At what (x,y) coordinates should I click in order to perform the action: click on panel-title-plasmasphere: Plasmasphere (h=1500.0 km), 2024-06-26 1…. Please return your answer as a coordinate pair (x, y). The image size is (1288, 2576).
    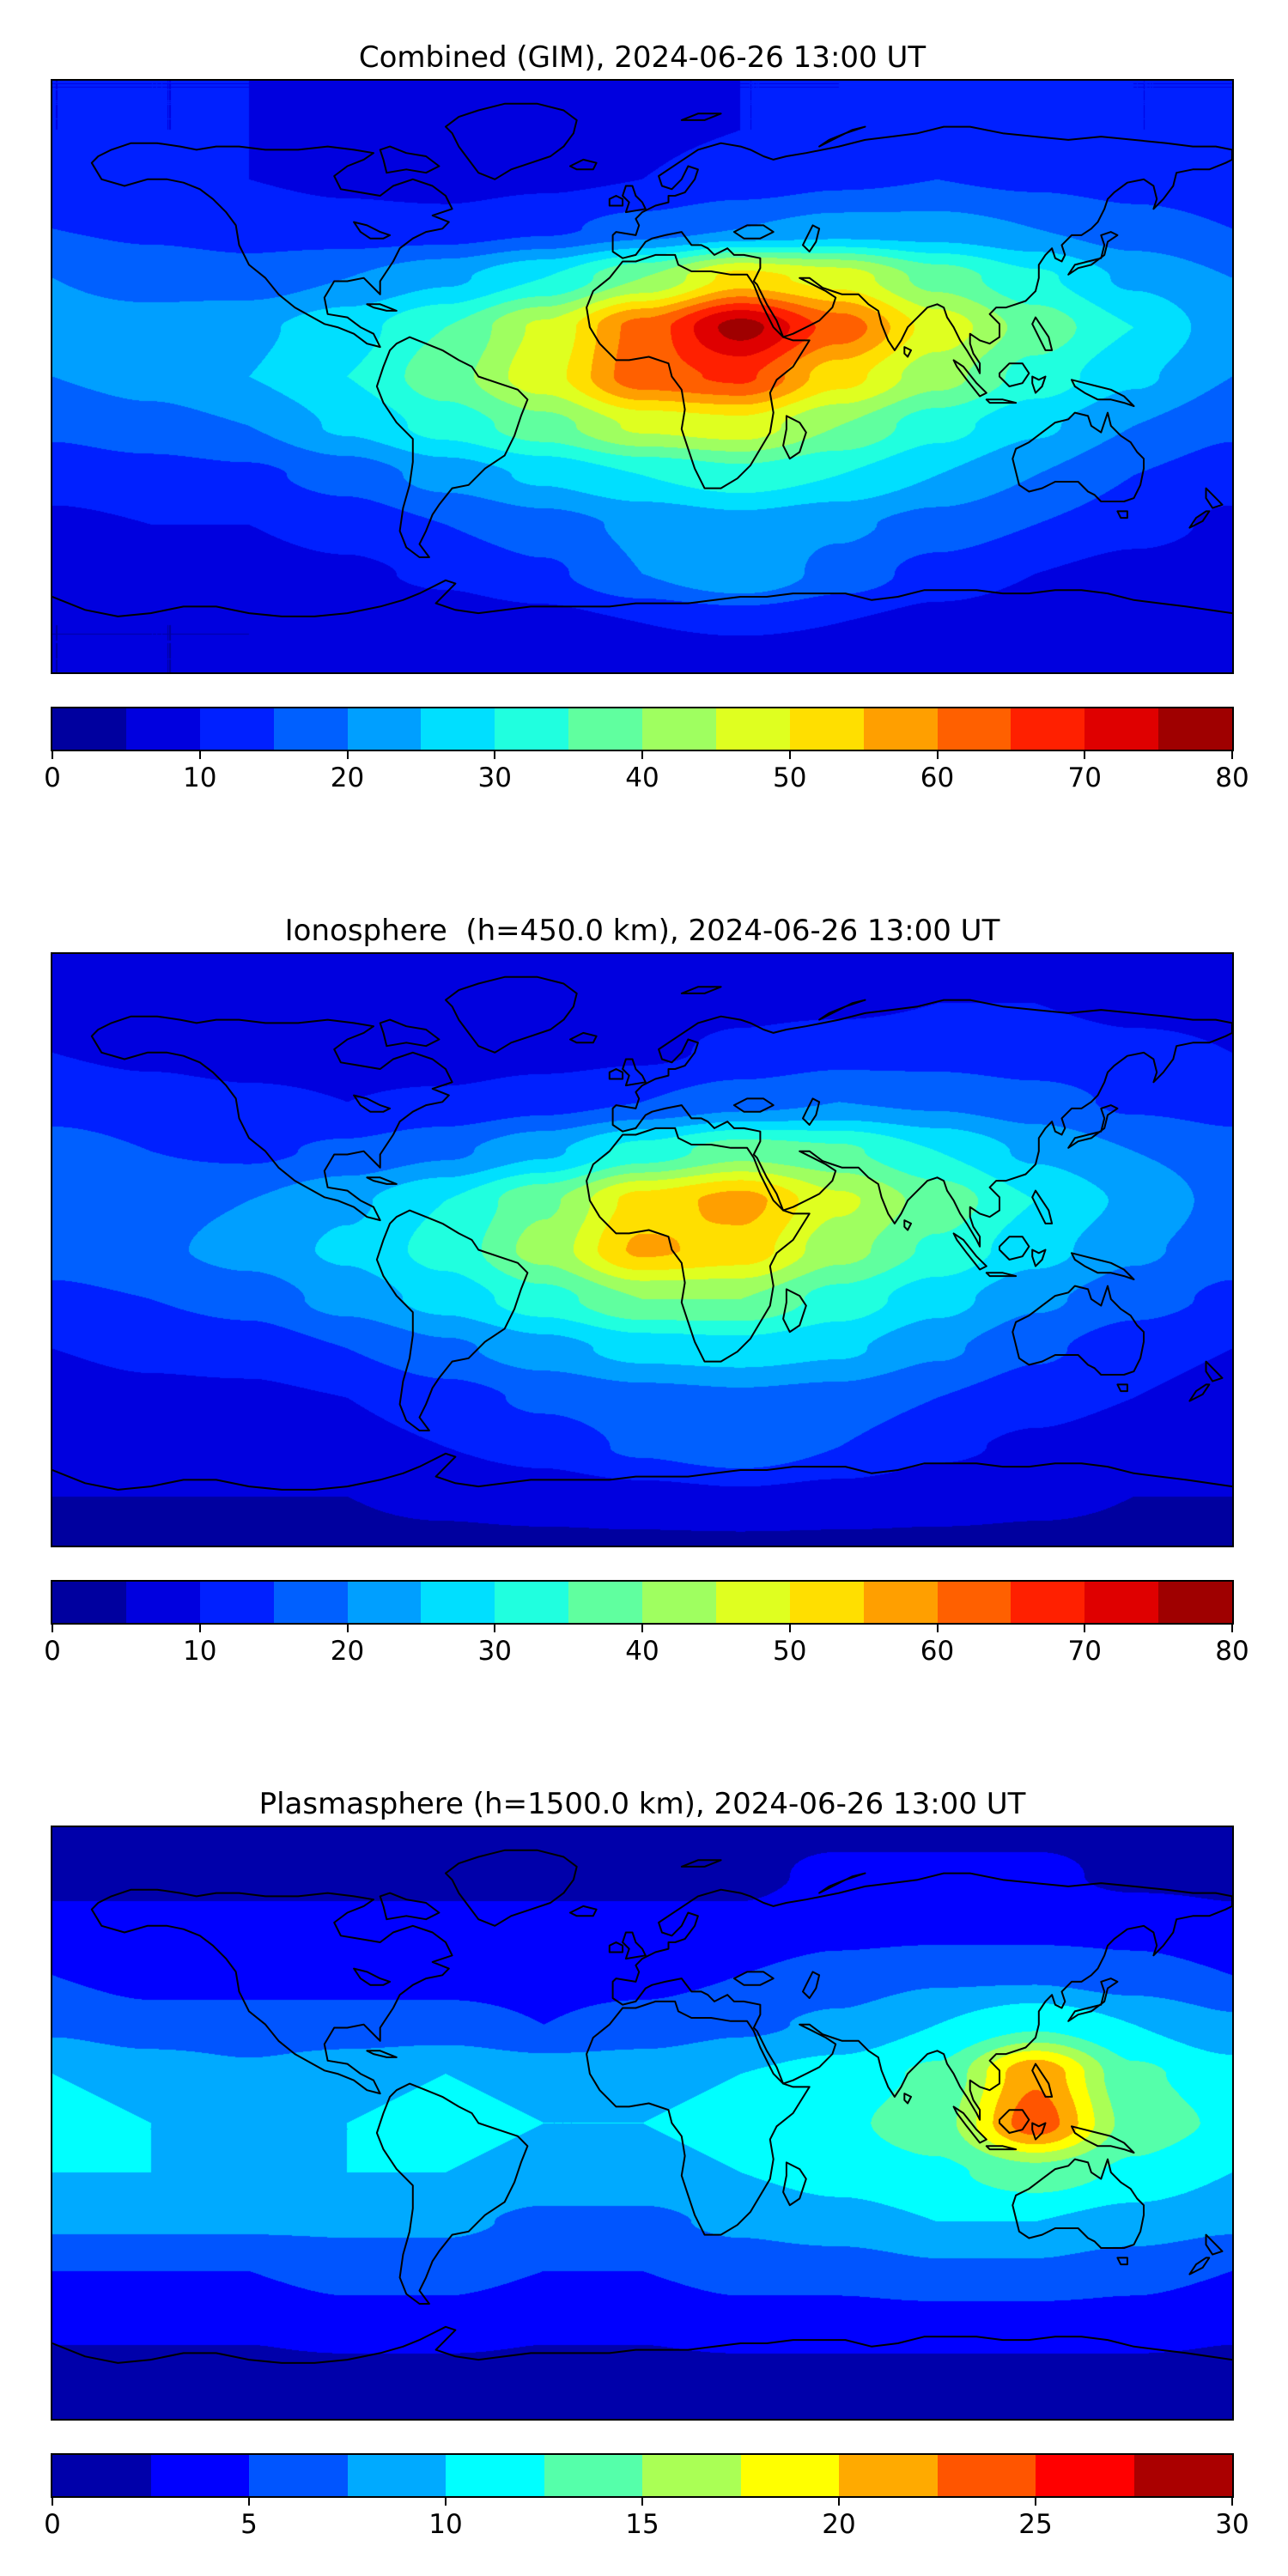
    Looking at the image, I should click on (642, 1804).